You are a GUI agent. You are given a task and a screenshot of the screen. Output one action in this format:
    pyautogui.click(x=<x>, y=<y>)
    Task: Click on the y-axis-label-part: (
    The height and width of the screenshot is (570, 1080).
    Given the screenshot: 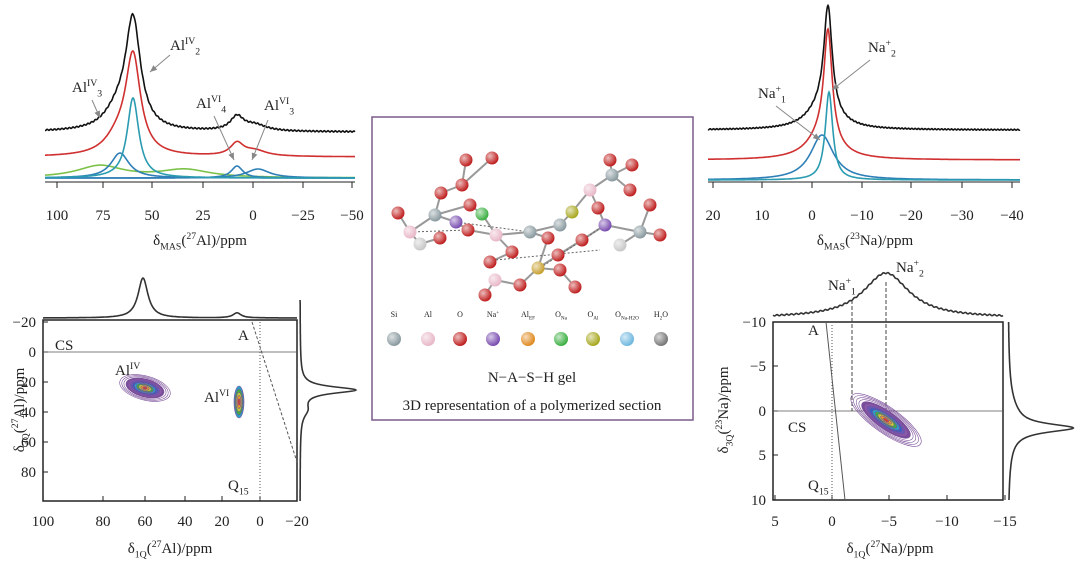 What is the action you would take?
    pyautogui.click(x=20, y=430)
    